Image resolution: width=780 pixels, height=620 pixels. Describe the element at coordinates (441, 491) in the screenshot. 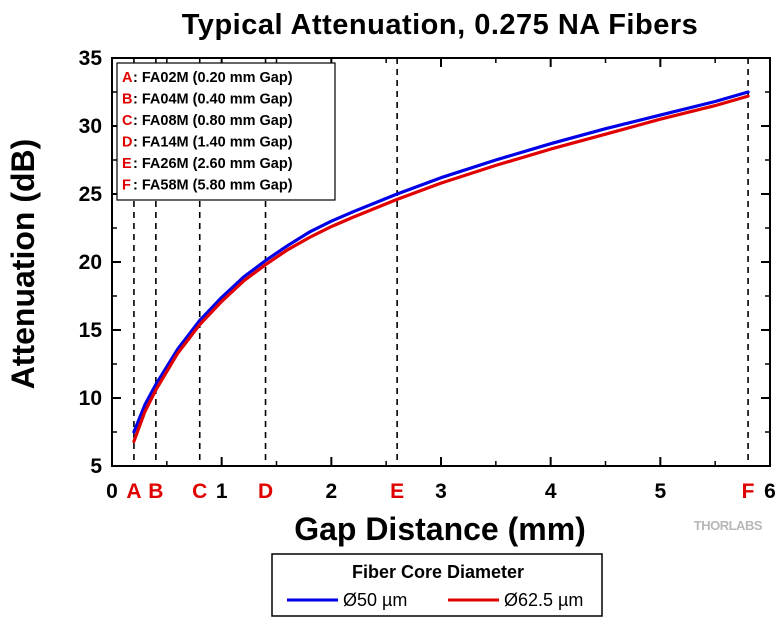

I see `x-tick-label: 3` at that location.